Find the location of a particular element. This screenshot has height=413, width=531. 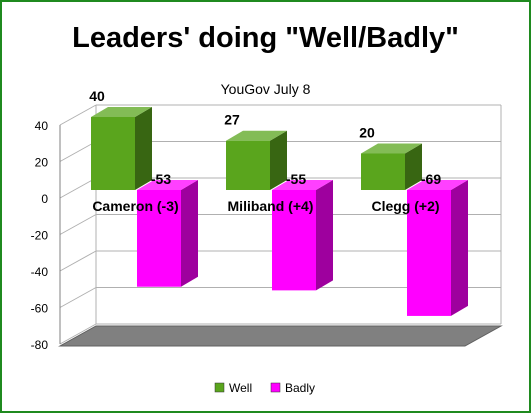

y-tick-label: -60 is located at coordinates (40, 309).